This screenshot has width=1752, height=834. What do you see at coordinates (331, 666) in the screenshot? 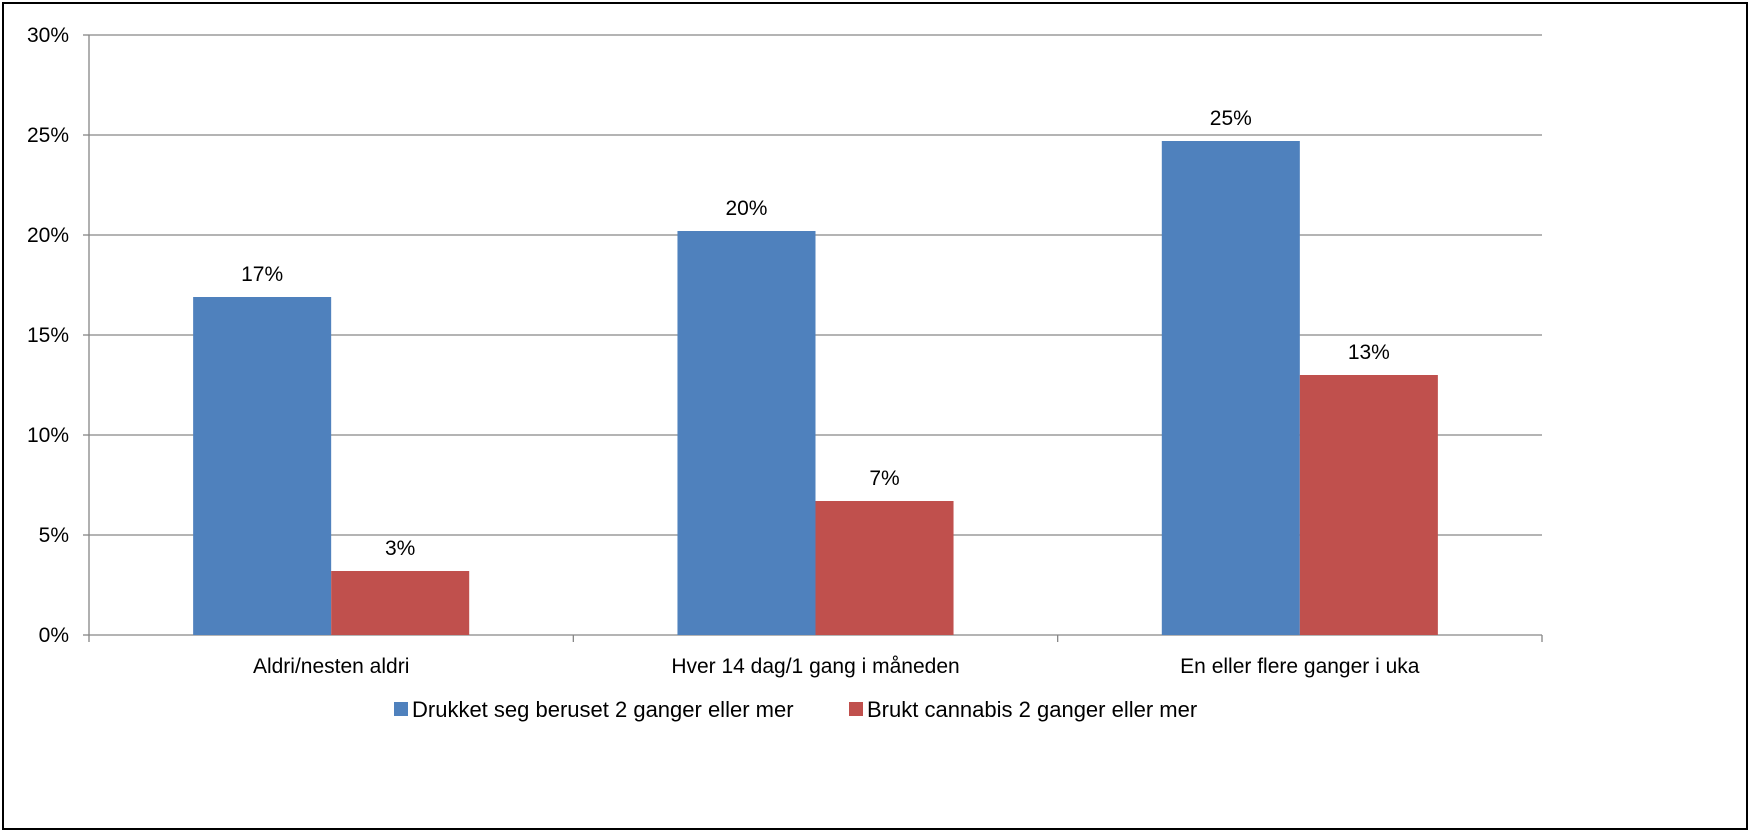
I see `x-category-label: Aldri/nesten aldri` at bounding box center [331, 666].